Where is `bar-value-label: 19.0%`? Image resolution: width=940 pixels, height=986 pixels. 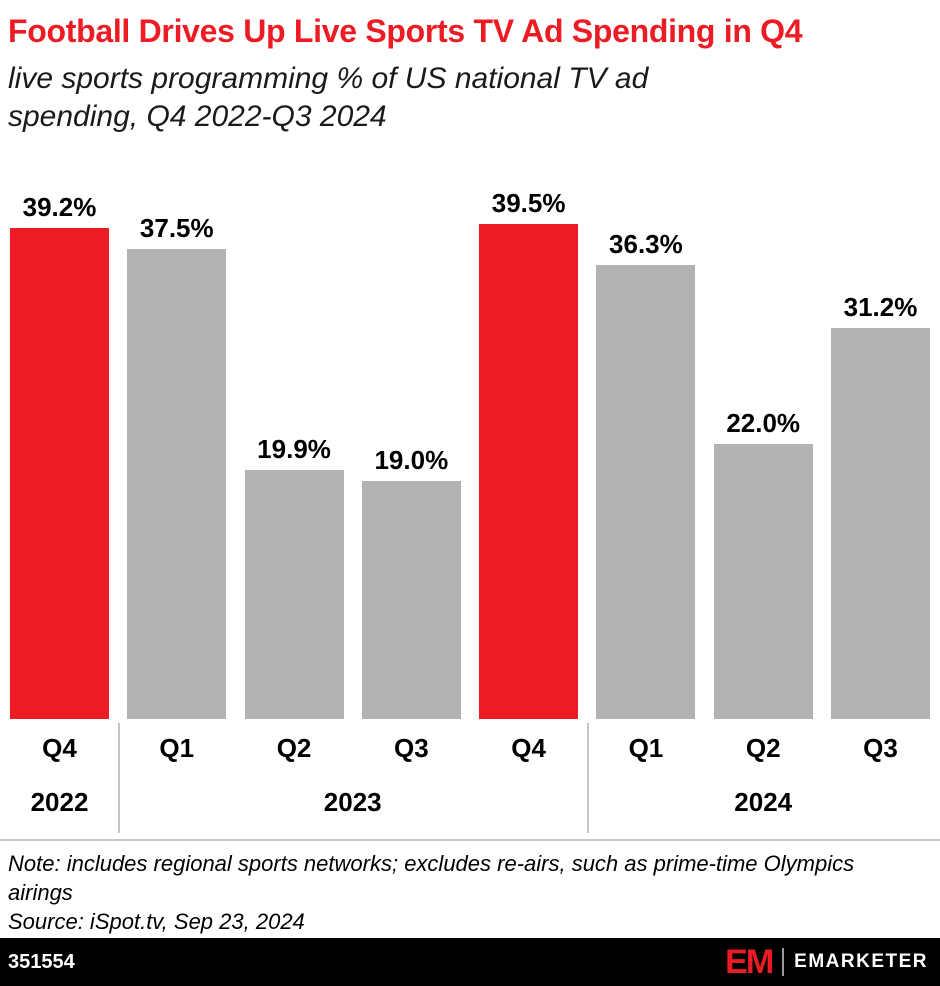
bar-value-label: 19.0% is located at coordinates (411, 460).